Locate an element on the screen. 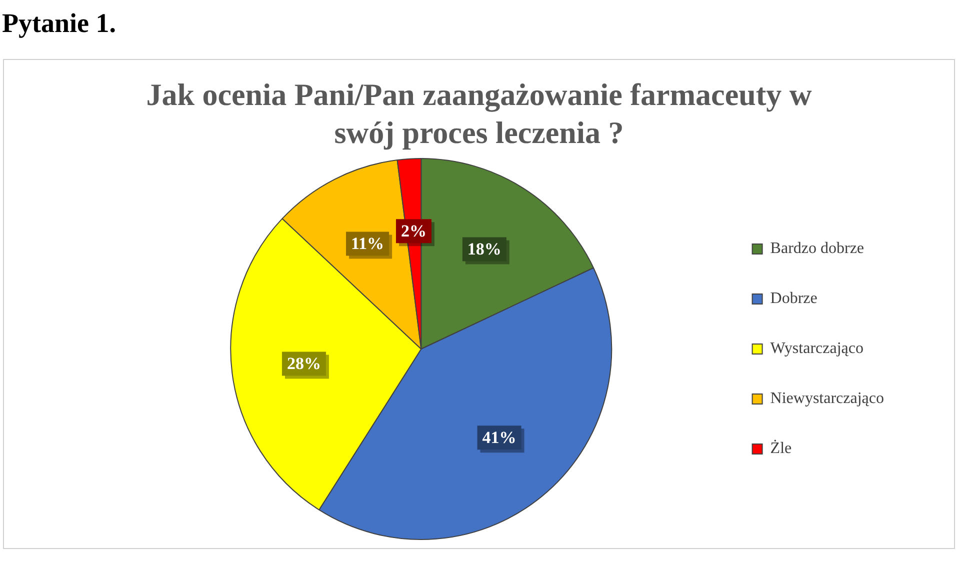 This screenshot has height=588, width=960. legend-label: Niewystarczająco is located at coordinates (827, 399).